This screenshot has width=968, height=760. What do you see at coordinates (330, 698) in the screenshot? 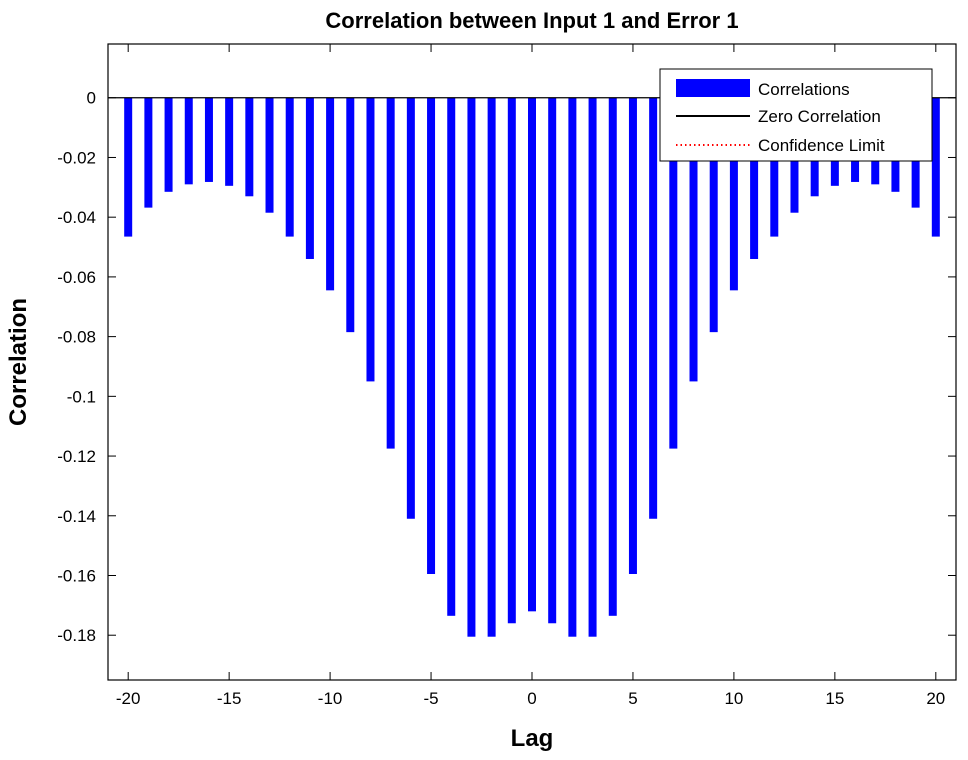
I see `x-tick-label: -10` at bounding box center [330, 698].